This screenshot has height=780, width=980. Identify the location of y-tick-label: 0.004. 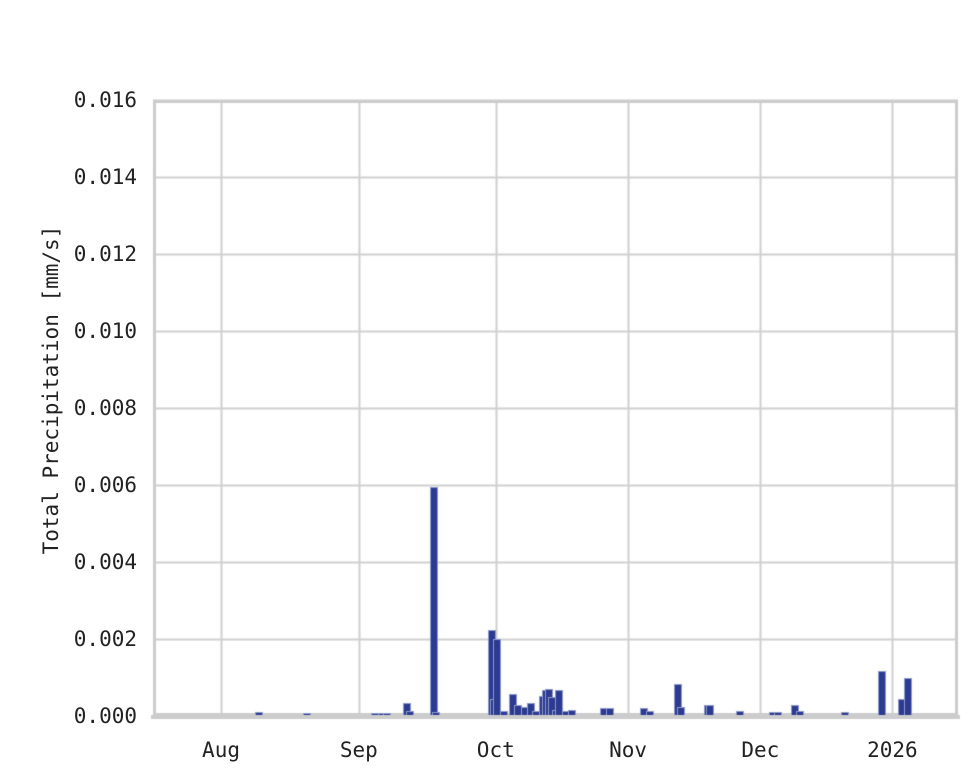
(105, 562).